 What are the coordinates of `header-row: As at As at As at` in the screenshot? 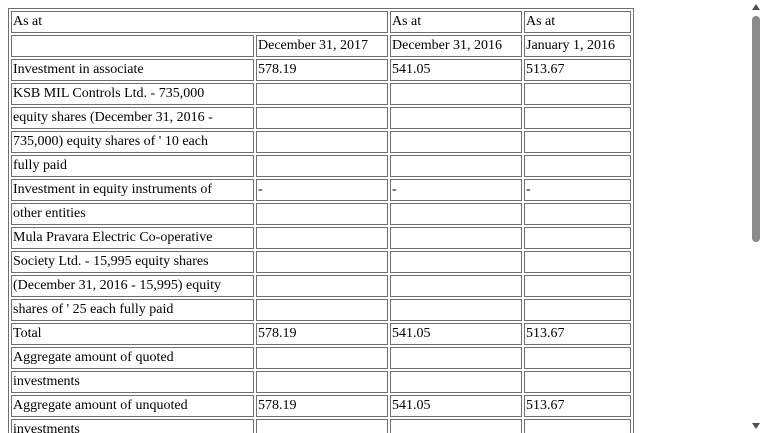 It's located at (321, 22).